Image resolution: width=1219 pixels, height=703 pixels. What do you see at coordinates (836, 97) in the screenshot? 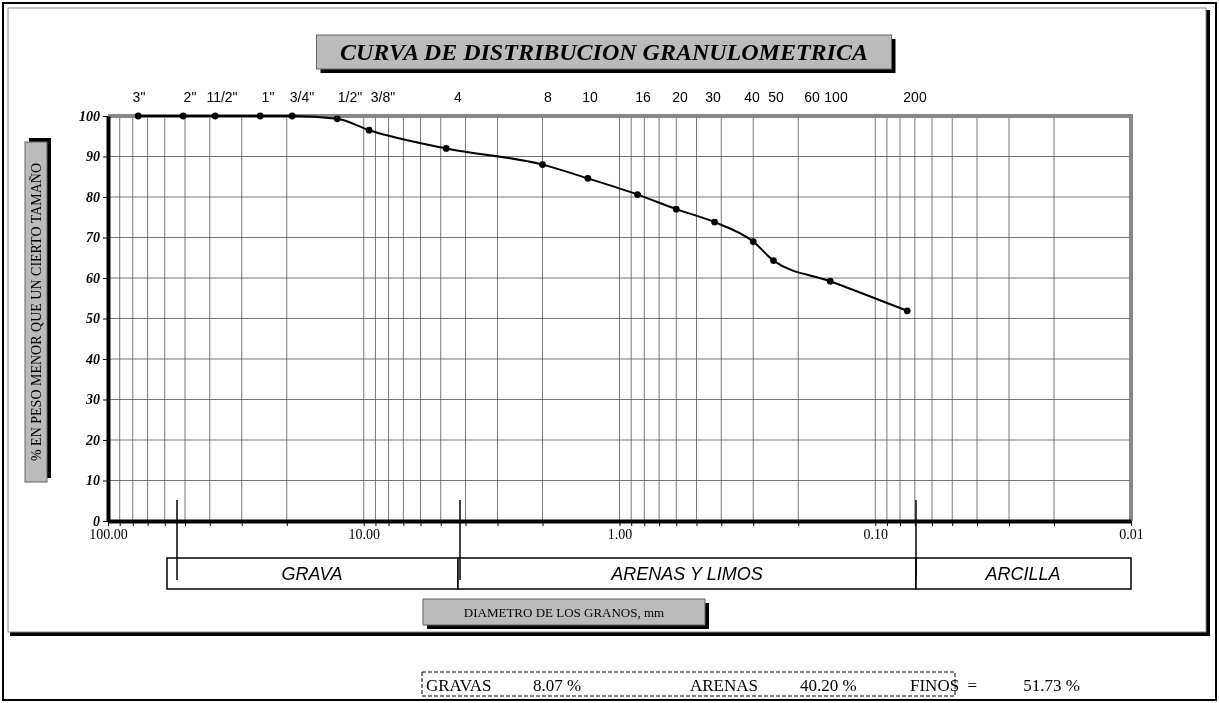
I see `text: 100` at bounding box center [836, 97].